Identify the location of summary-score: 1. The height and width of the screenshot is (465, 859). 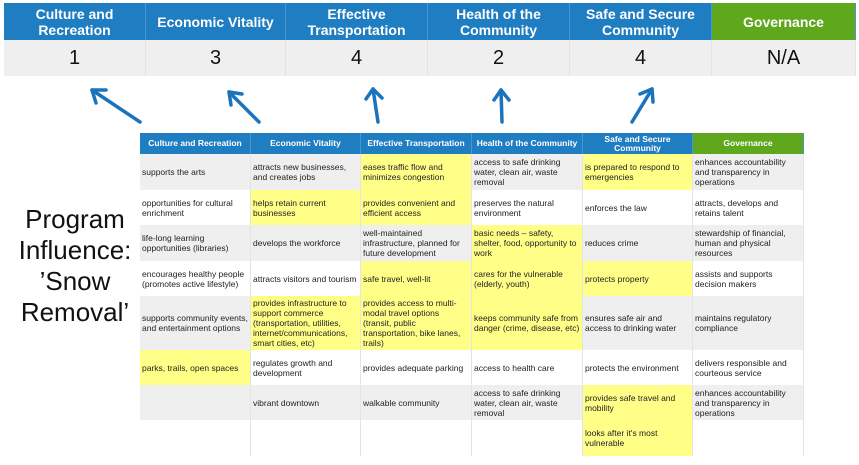
(75, 58).